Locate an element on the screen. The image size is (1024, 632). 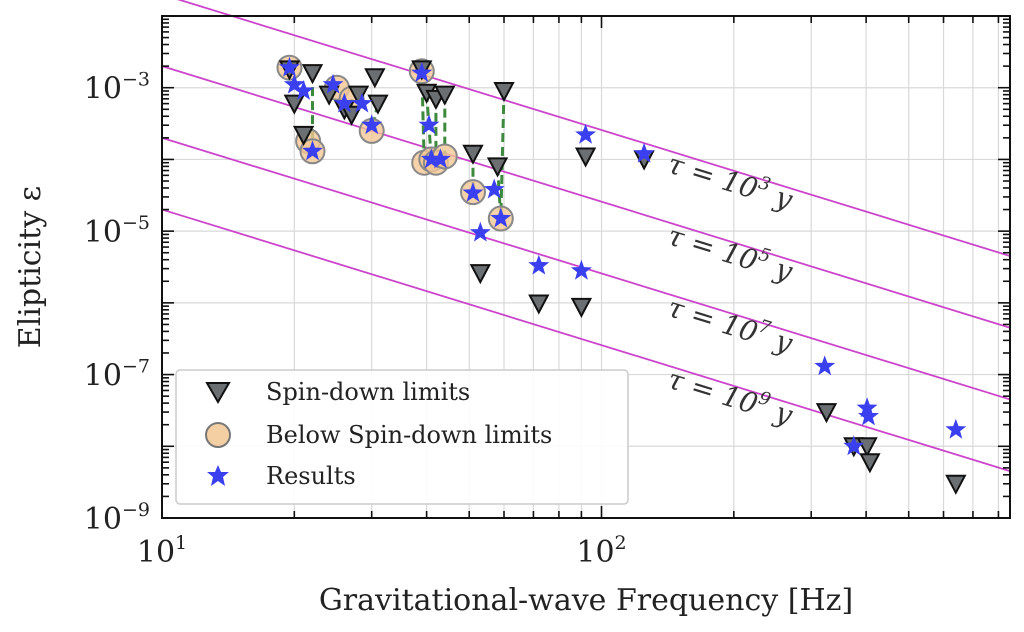
tau-label: τ = 109 y is located at coordinates (731, 396).